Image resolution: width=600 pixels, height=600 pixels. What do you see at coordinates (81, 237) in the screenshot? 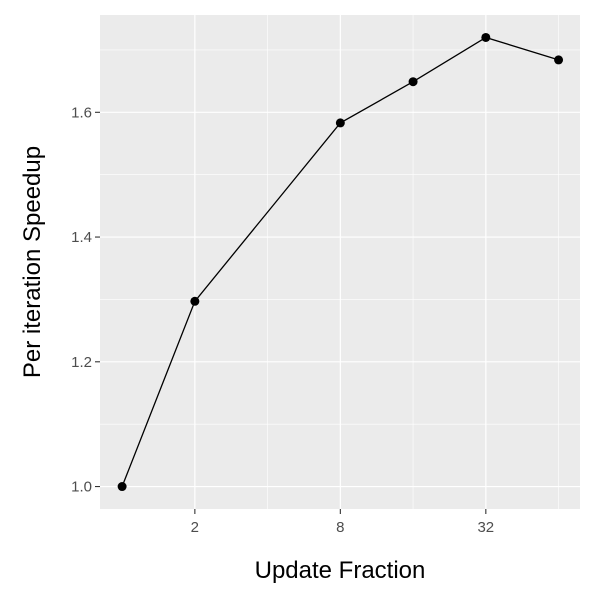
I see `y-tick-label: 1.4` at bounding box center [81, 237].